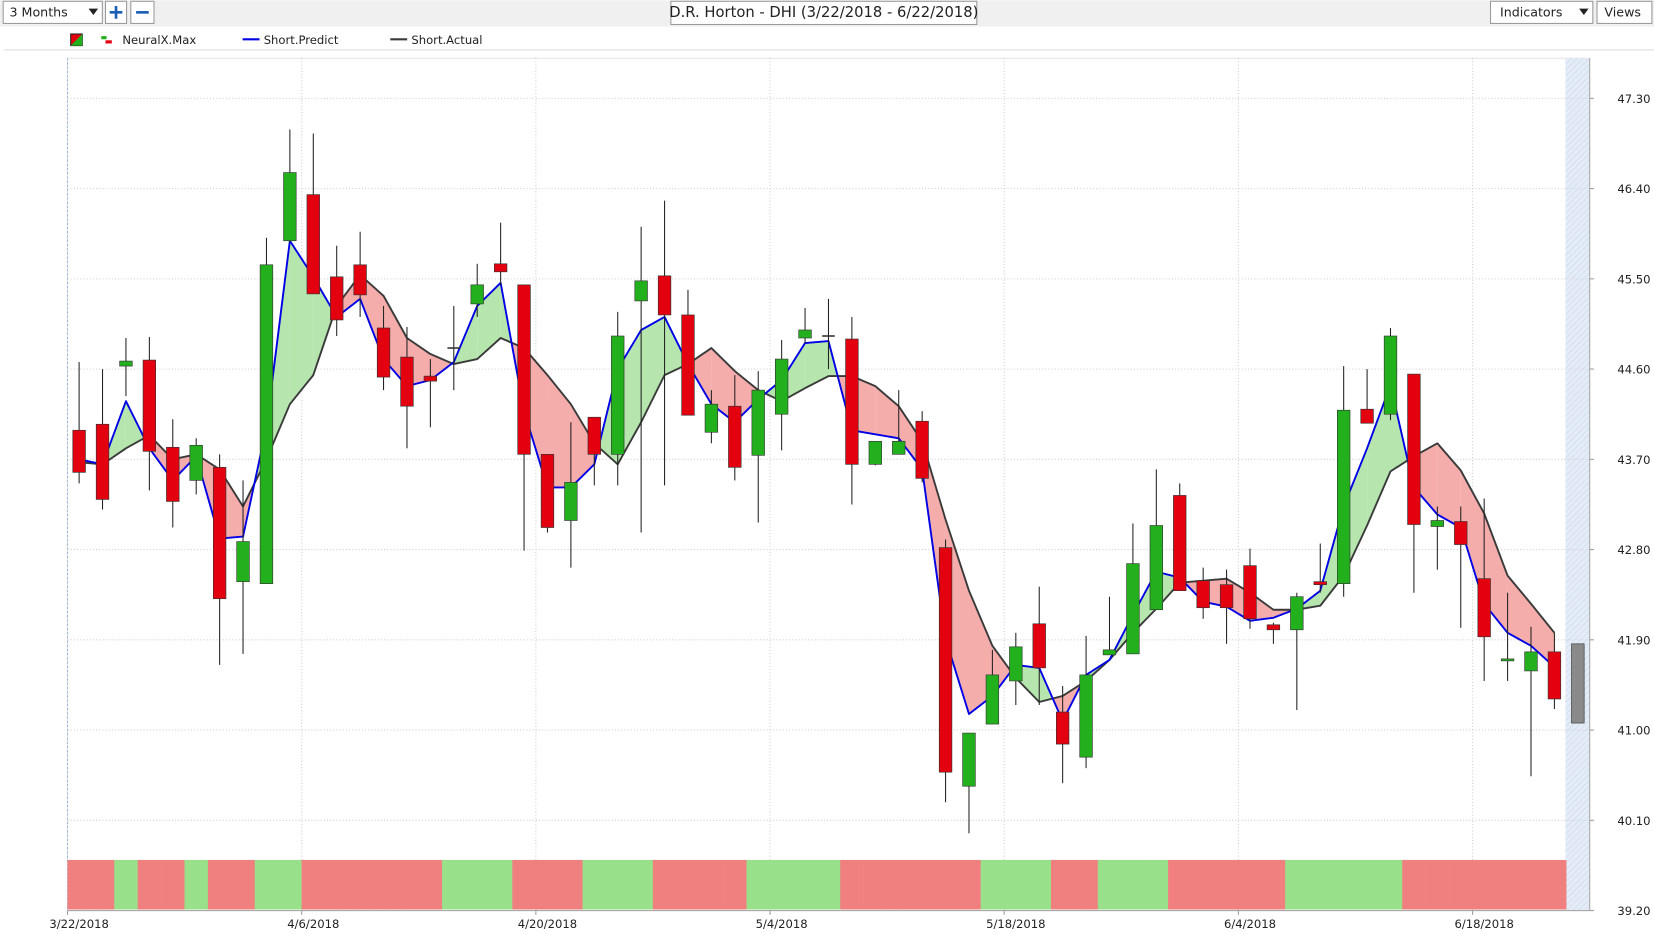  I want to click on zoom-in-button, so click(116, 12).